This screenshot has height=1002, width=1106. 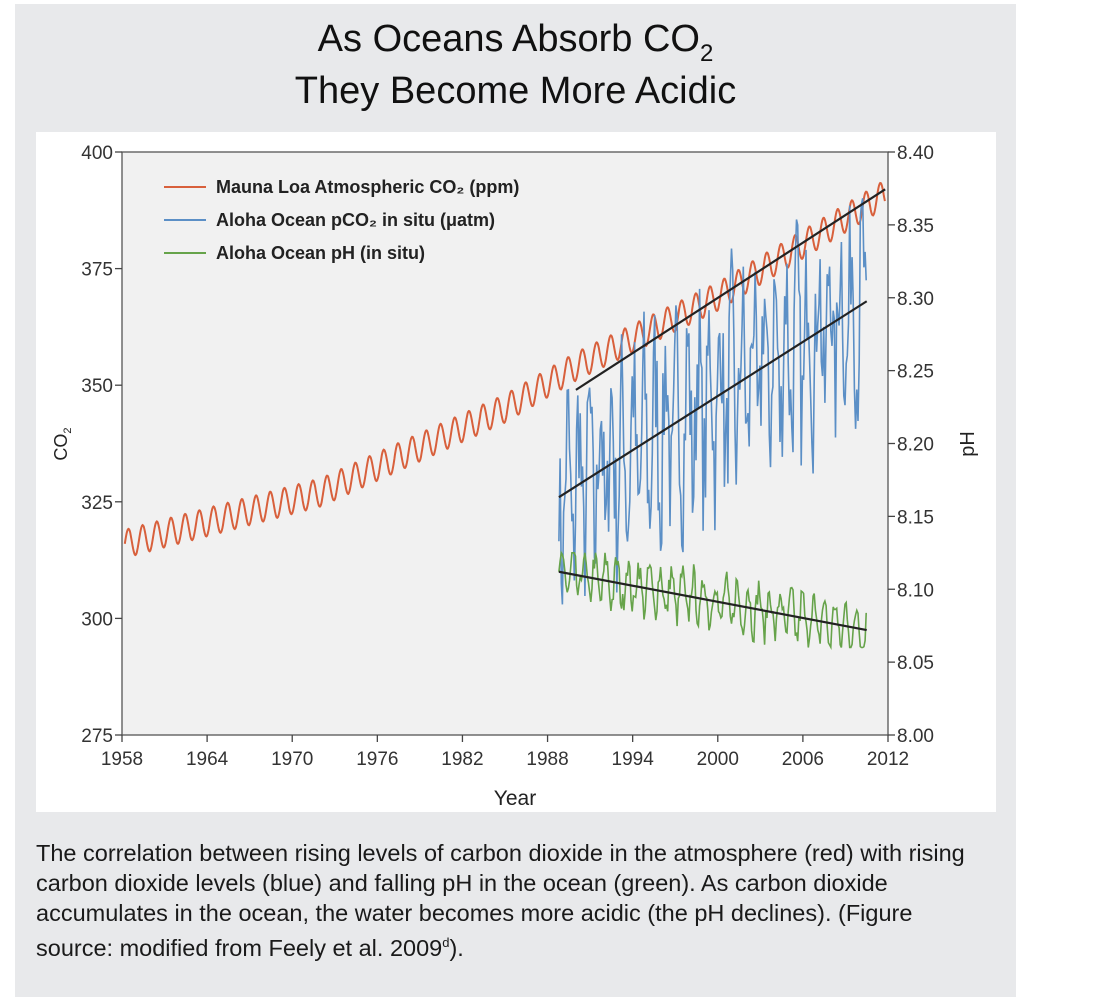 I want to click on y-right-tick-label: 8.20, so click(x=915, y=445).